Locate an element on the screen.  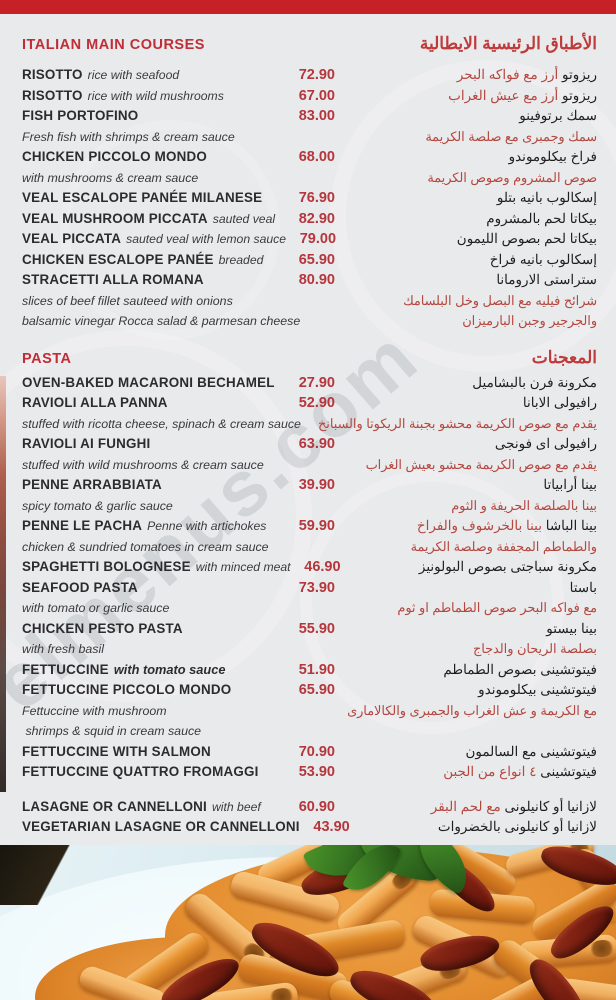
arabic-name-part: بينا أرابياتا is located at coordinates (570, 484).